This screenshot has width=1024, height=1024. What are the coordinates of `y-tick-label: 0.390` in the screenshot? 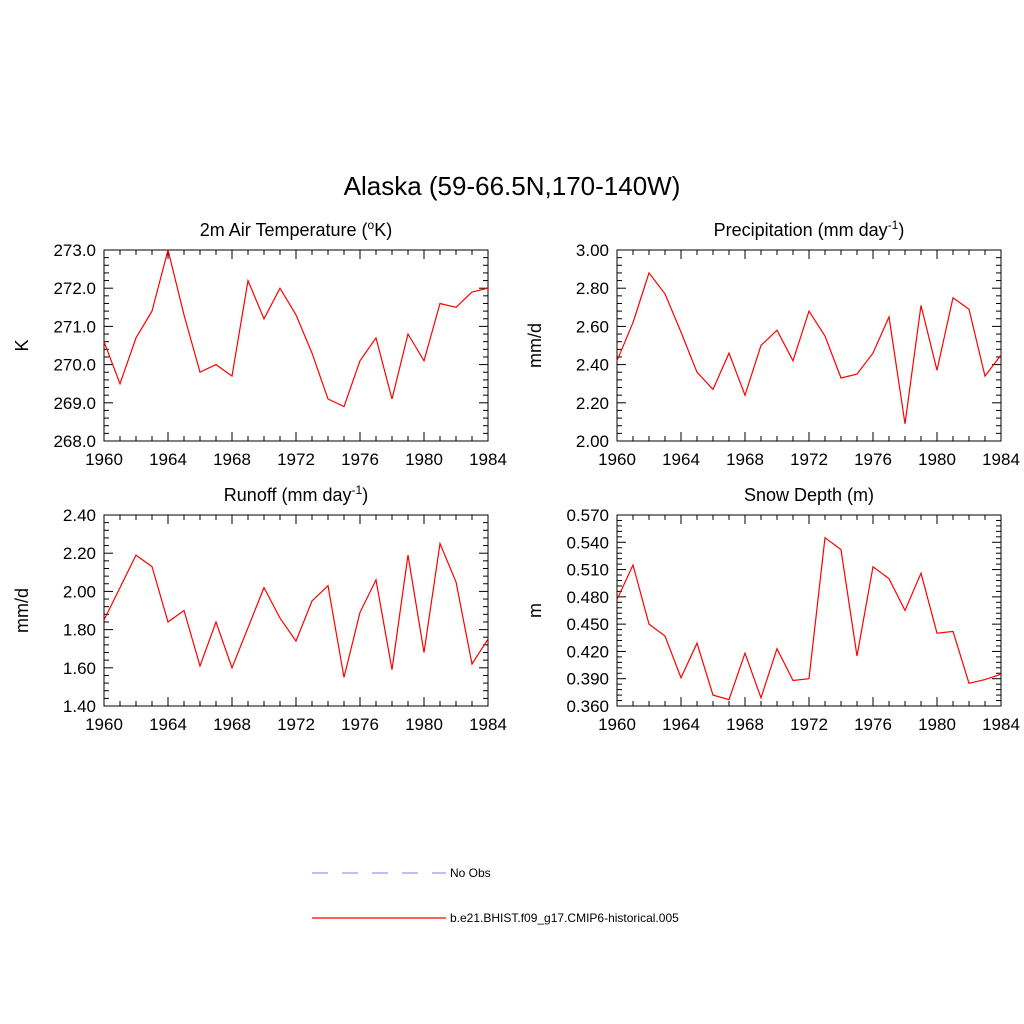 It's located at (587, 679).